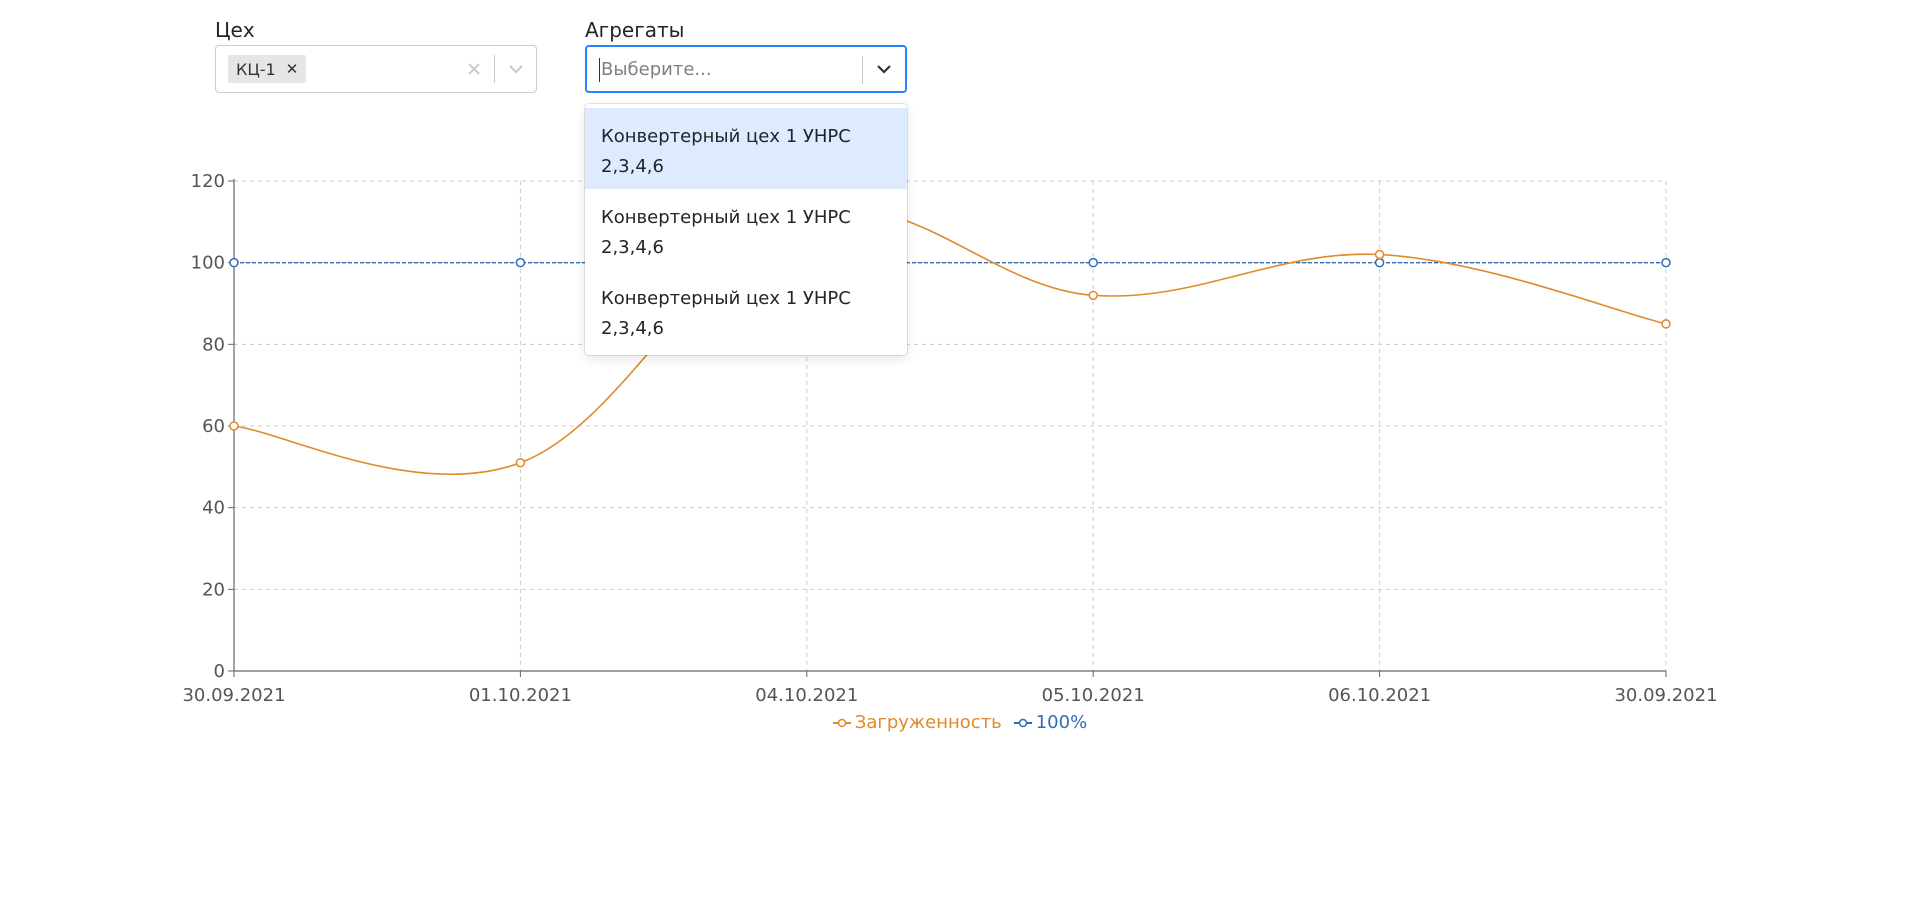 The width and height of the screenshot is (1920, 904). I want to click on chart-legend: Загруженность 100%, so click(960, 722).